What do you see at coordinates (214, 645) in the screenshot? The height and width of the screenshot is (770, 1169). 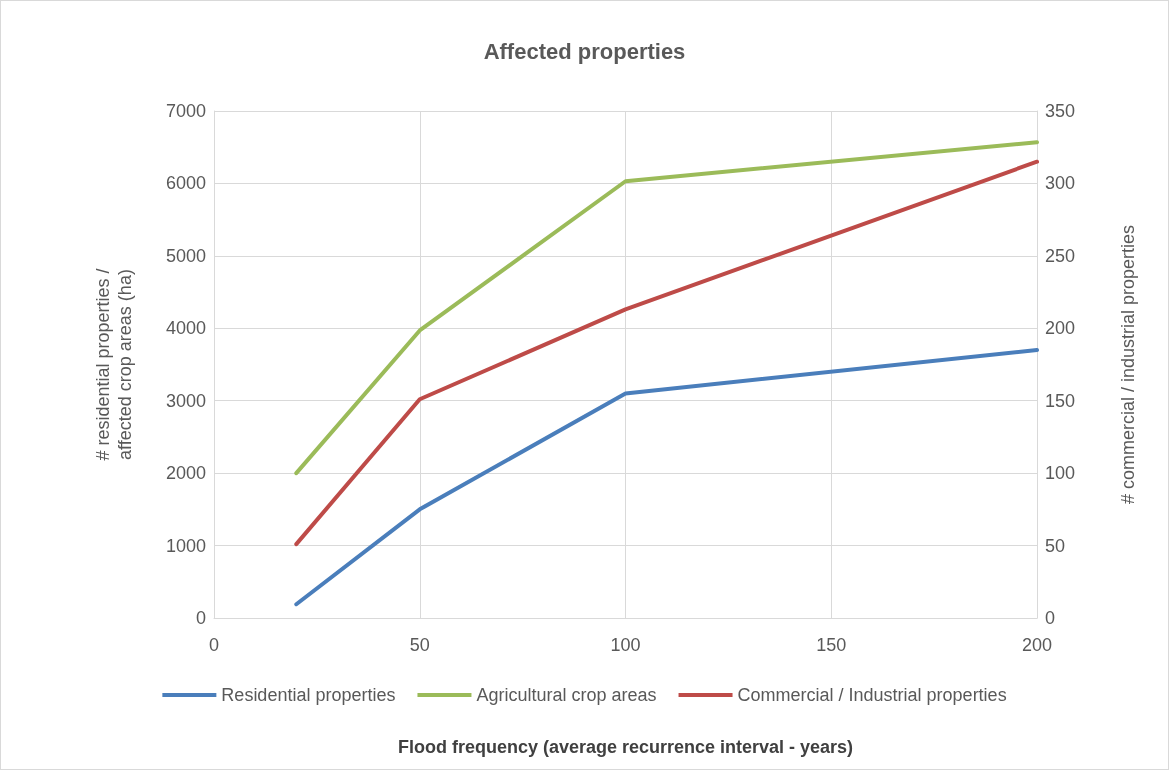 I see `x-tick-label: 0` at bounding box center [214, 645].